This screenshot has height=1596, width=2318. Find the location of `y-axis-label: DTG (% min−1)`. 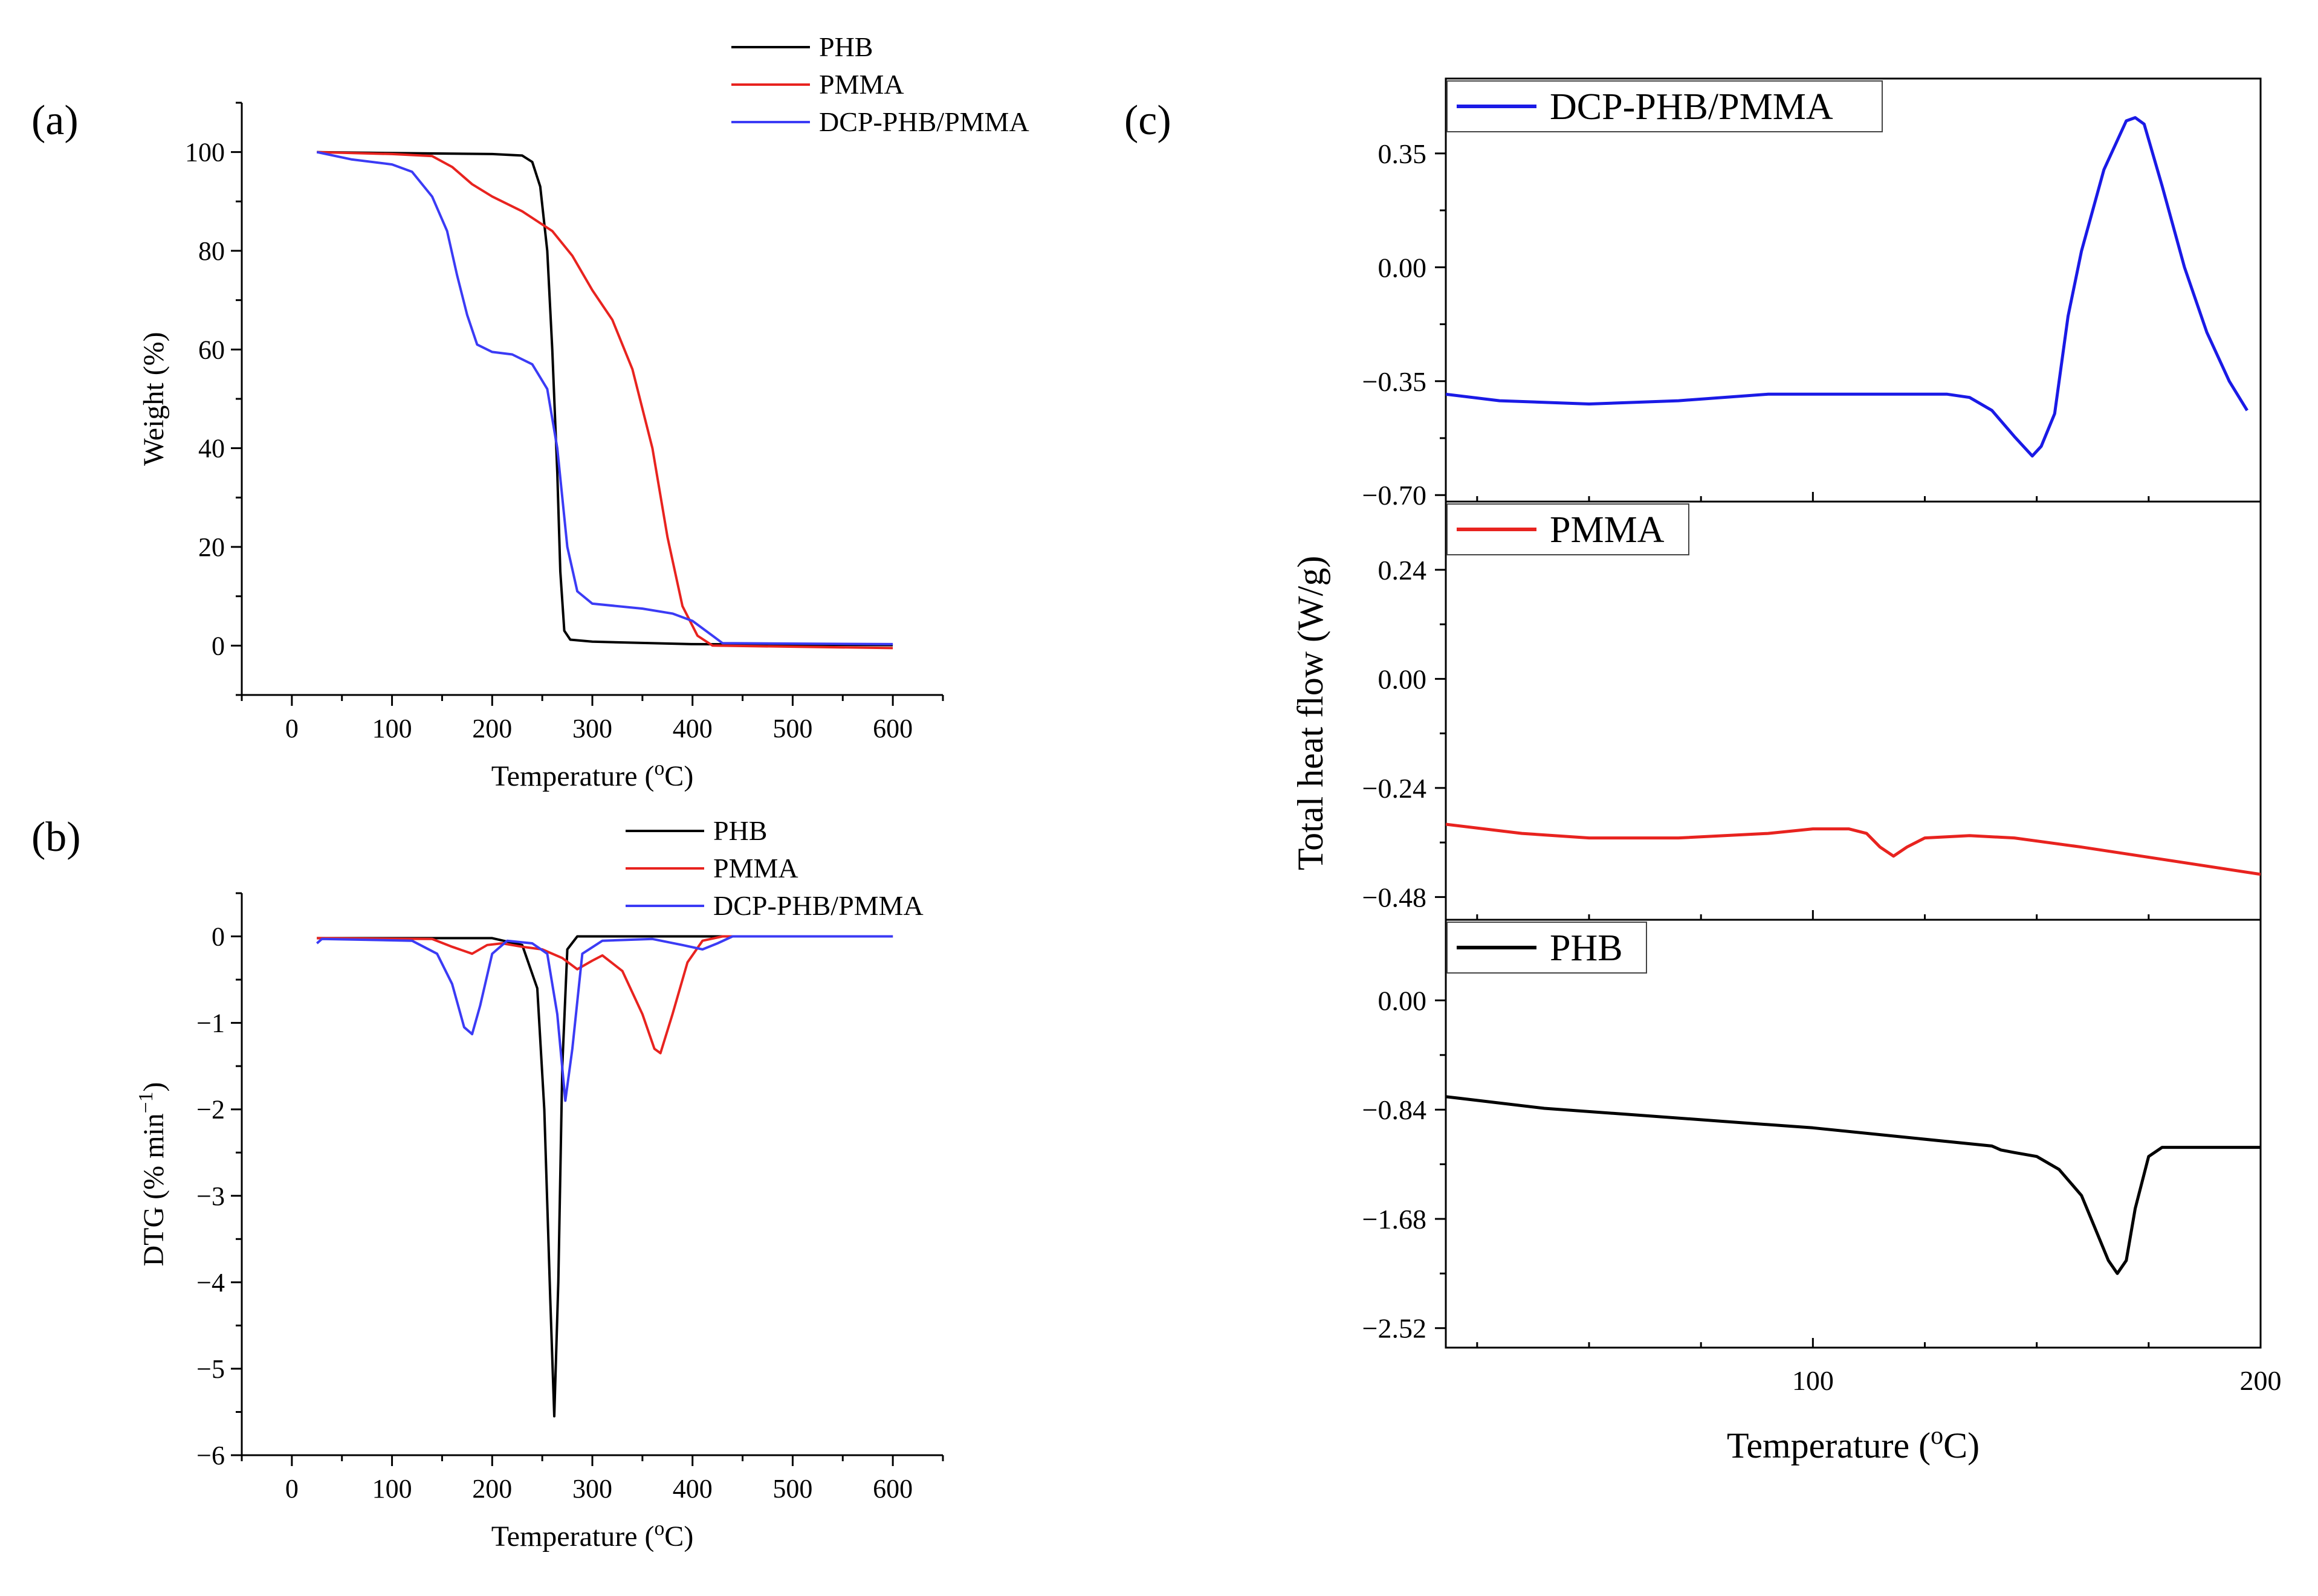

y-axis-label: DTG (% min−1) is located at coordinates (152, 1174).